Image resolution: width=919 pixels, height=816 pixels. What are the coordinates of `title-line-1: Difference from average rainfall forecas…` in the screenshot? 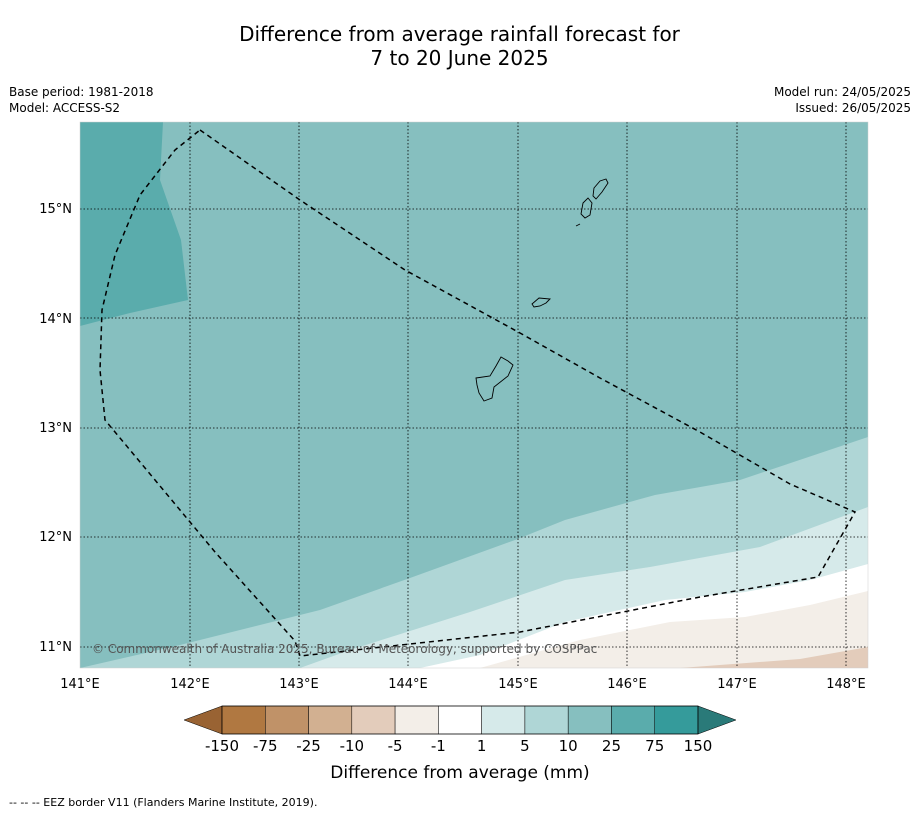 It's located at (459, 34).